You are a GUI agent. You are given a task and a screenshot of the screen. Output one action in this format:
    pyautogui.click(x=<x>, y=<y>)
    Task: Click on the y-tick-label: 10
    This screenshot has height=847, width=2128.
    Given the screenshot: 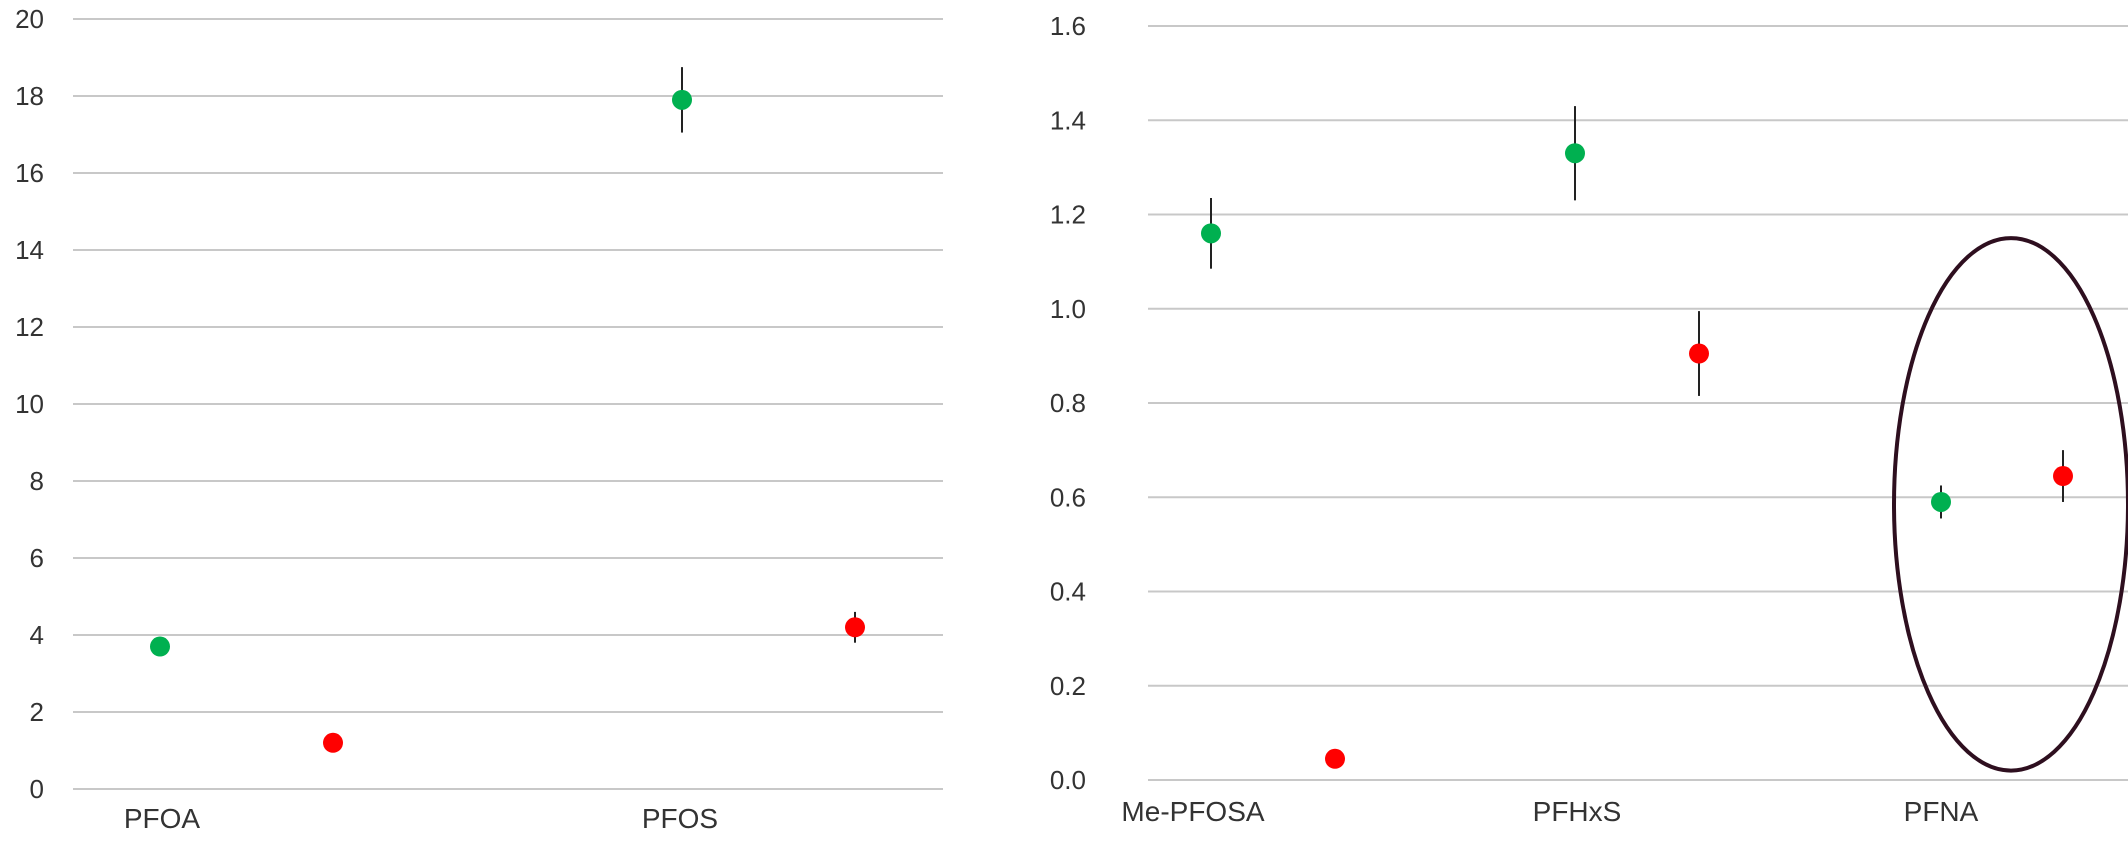 What is the action you would take?
    pyautogui.click(x=29, y=404)
    